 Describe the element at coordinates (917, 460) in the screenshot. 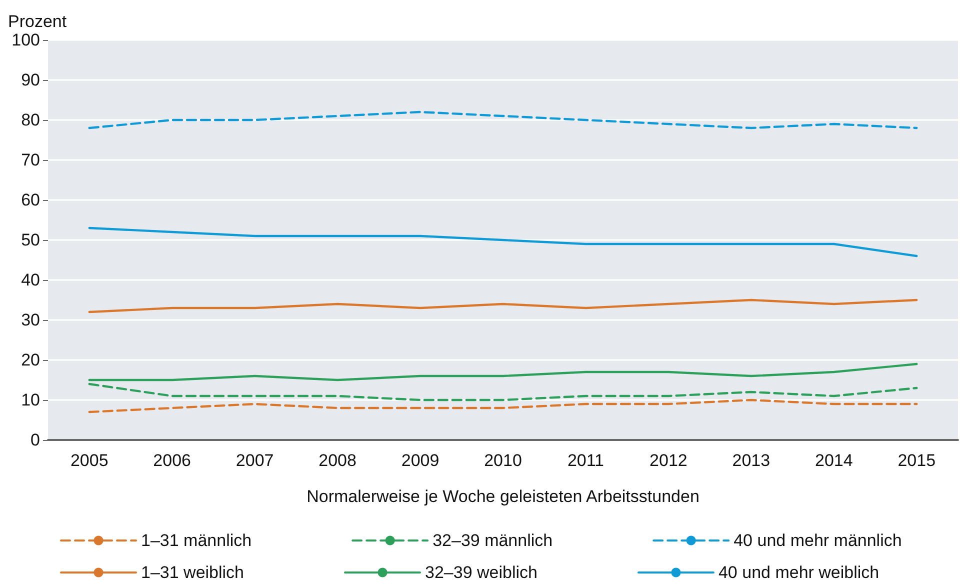

I see `x-tick-label: 2015` at that location.